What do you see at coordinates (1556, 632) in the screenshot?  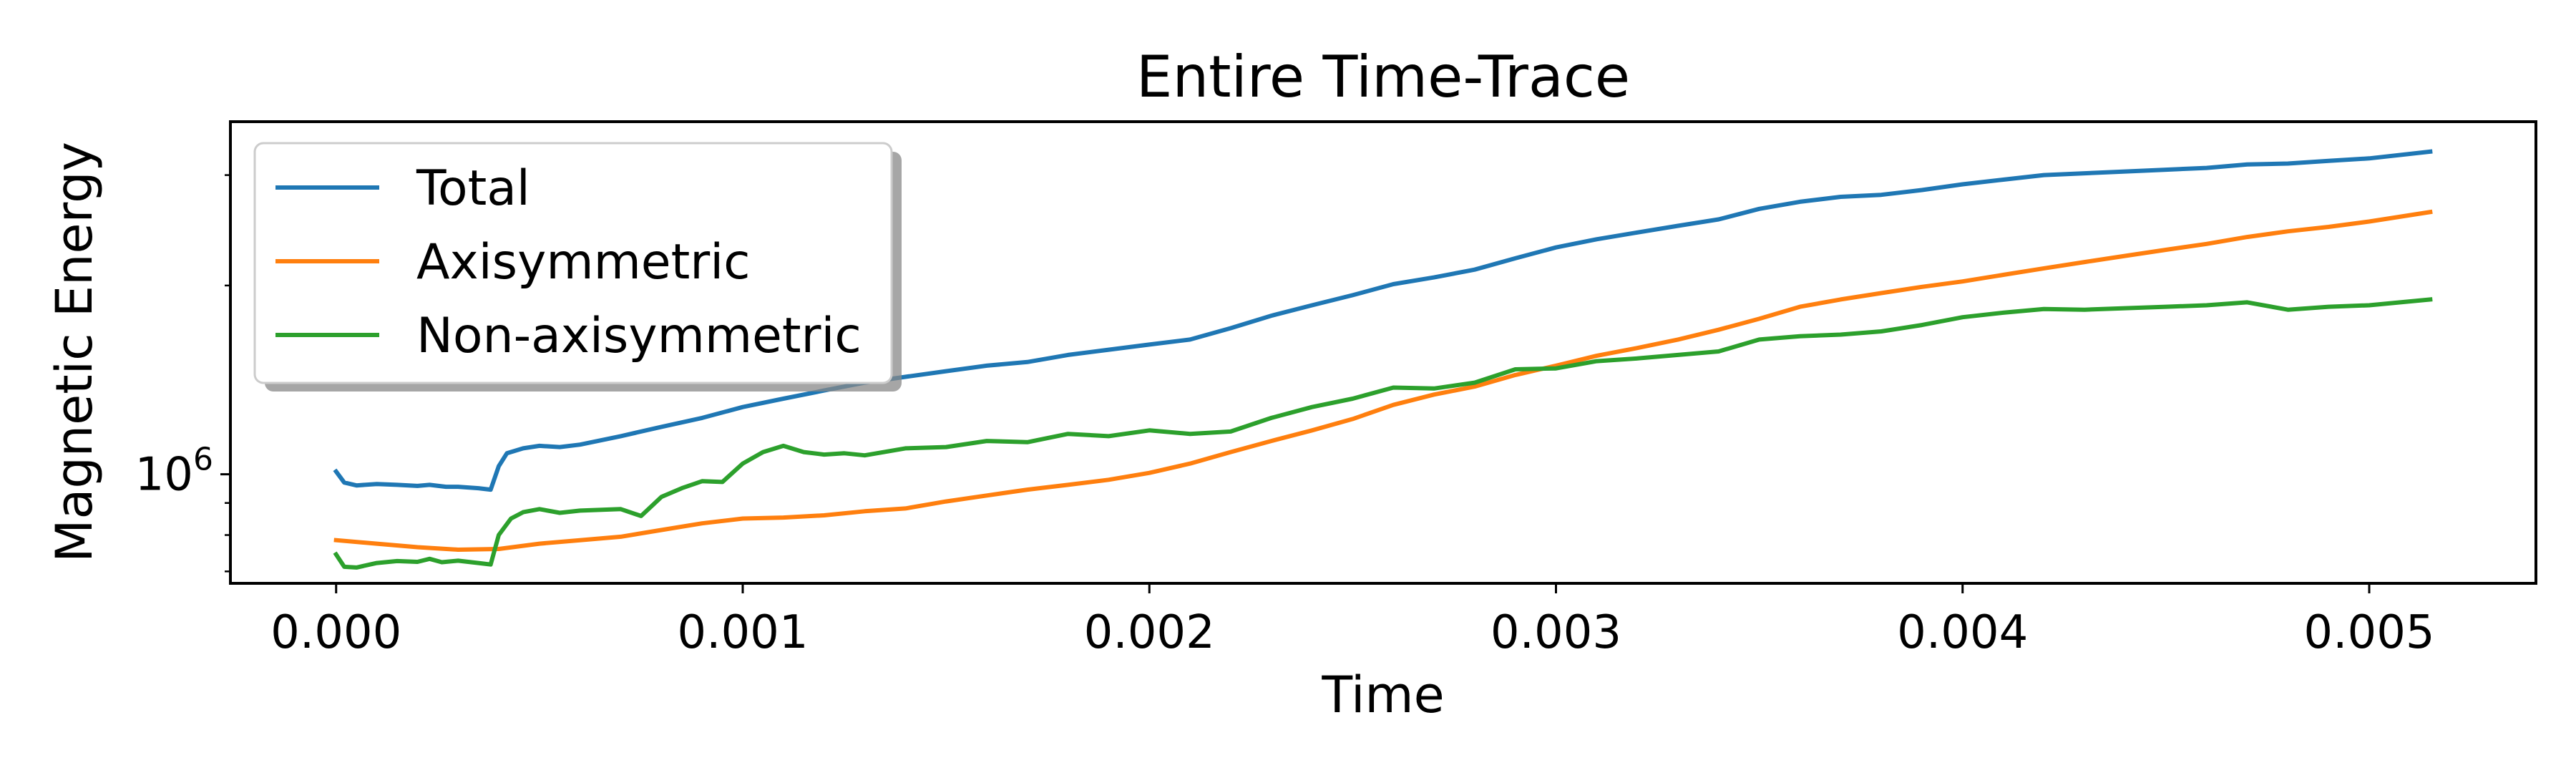 I see `x-tick-label: 0.003` at bounding box center [1556, 632].